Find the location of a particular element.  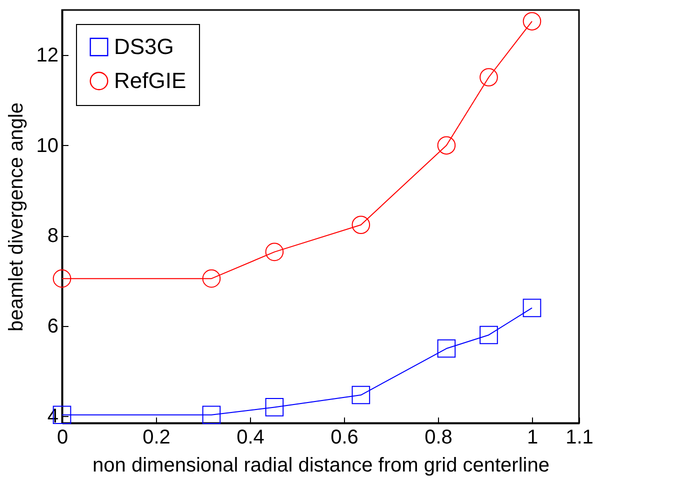

x-tick-label: 0 is located at coordinates (62, 437).